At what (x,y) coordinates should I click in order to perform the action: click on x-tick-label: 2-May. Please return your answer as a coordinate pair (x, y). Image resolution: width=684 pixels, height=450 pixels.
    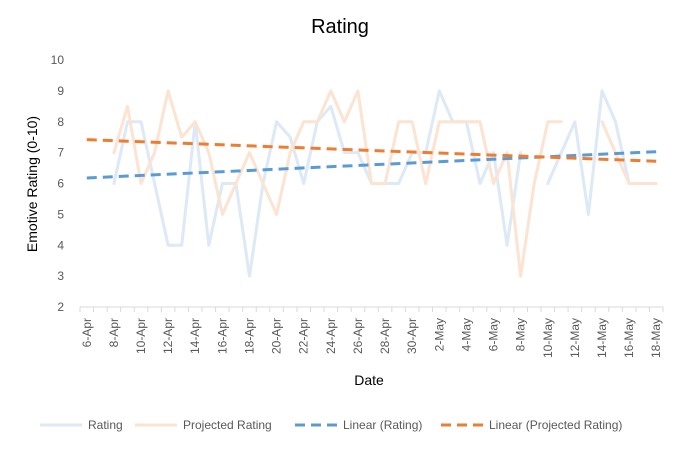
    Looking at the image, I should click on (439, 334).